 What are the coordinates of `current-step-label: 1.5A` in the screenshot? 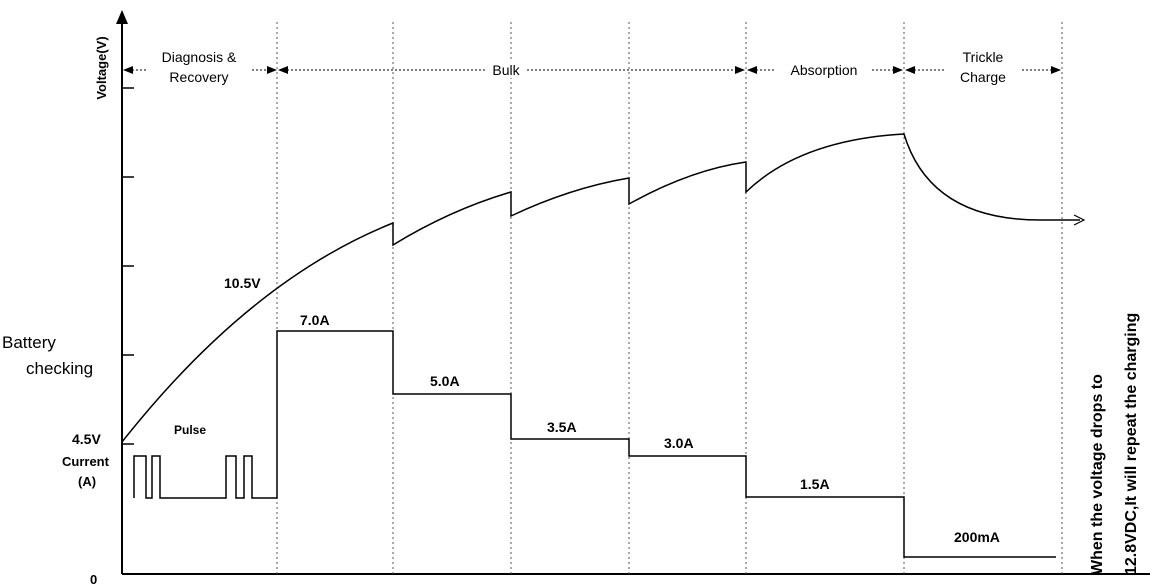 It's located at (815, 484).